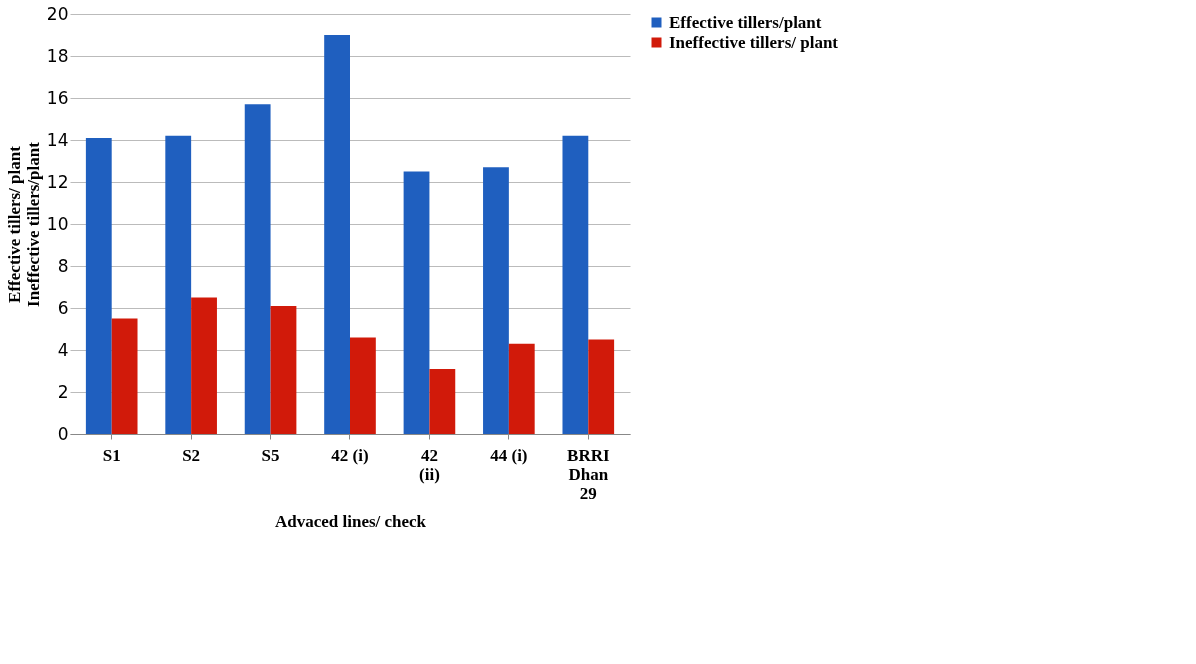  What do you see at coordinates (429, 464) in the screenshot?
I see `x-tick-label: 42 (ii)` at bounding box center [429, 464].